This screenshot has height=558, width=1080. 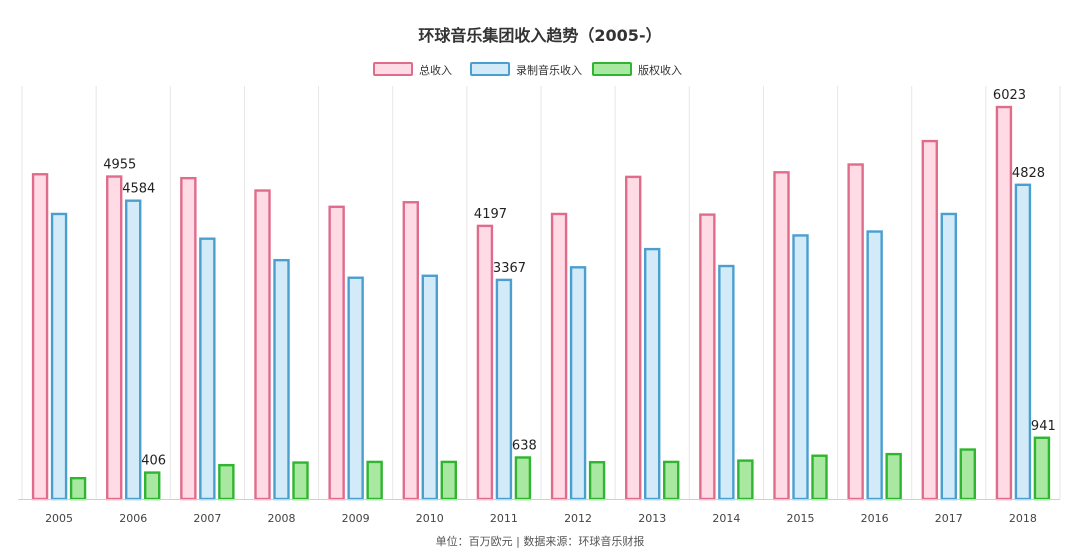 What do you see at coordinates (282, 518) in the screenshot?
I see `x-tick-label: 2008` at bounding box center [282, 518].